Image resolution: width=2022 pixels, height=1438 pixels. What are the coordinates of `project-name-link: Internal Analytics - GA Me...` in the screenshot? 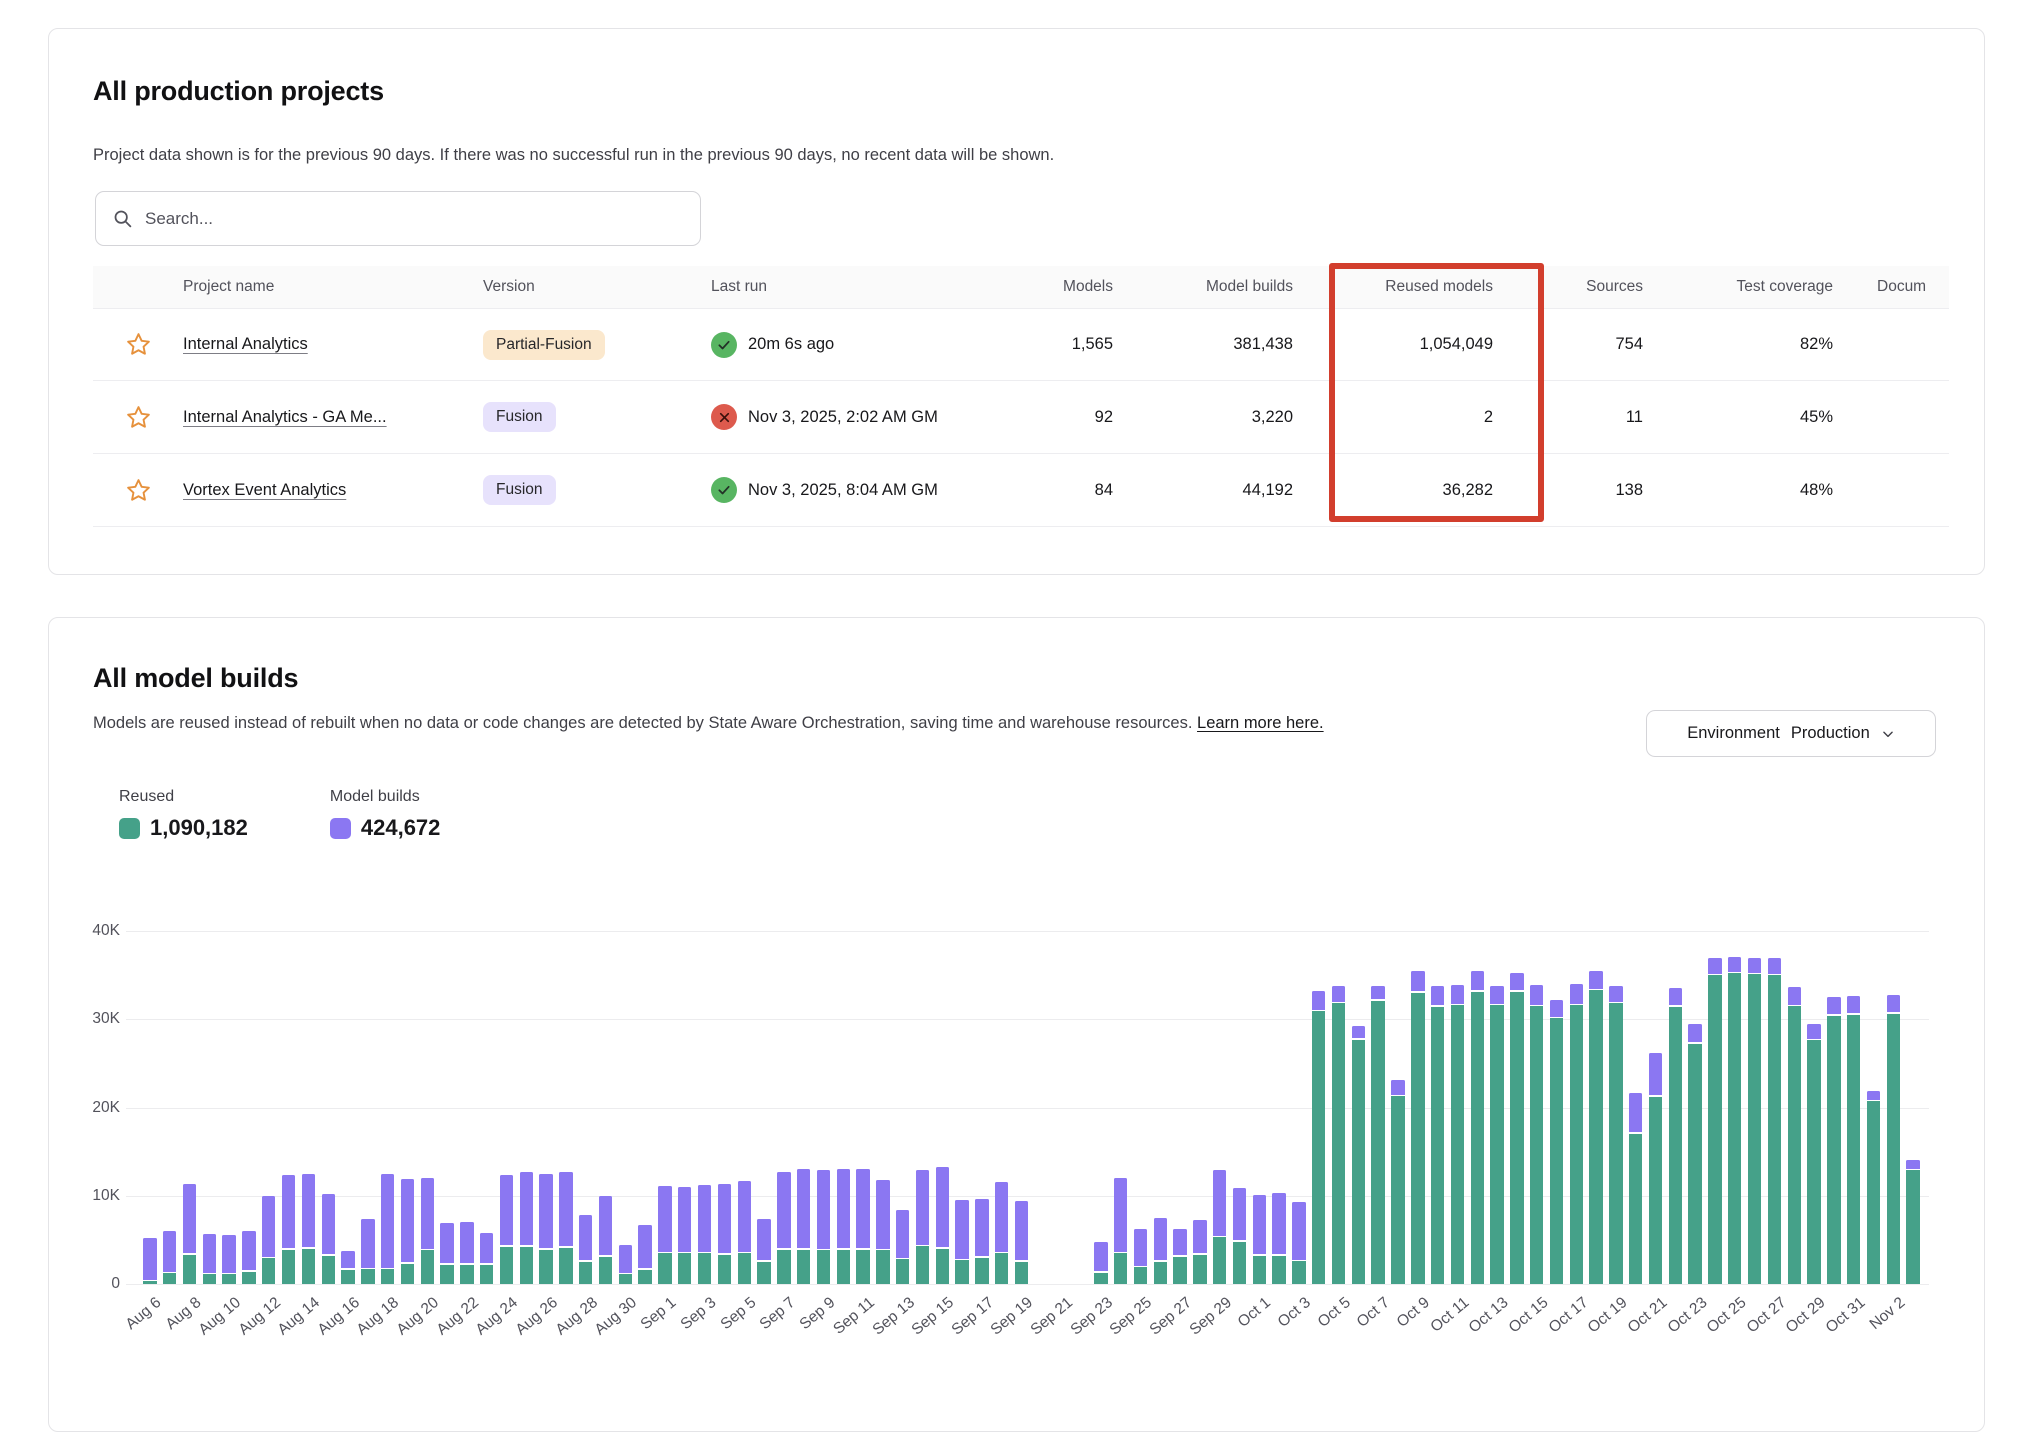 It's located at (285, 416).